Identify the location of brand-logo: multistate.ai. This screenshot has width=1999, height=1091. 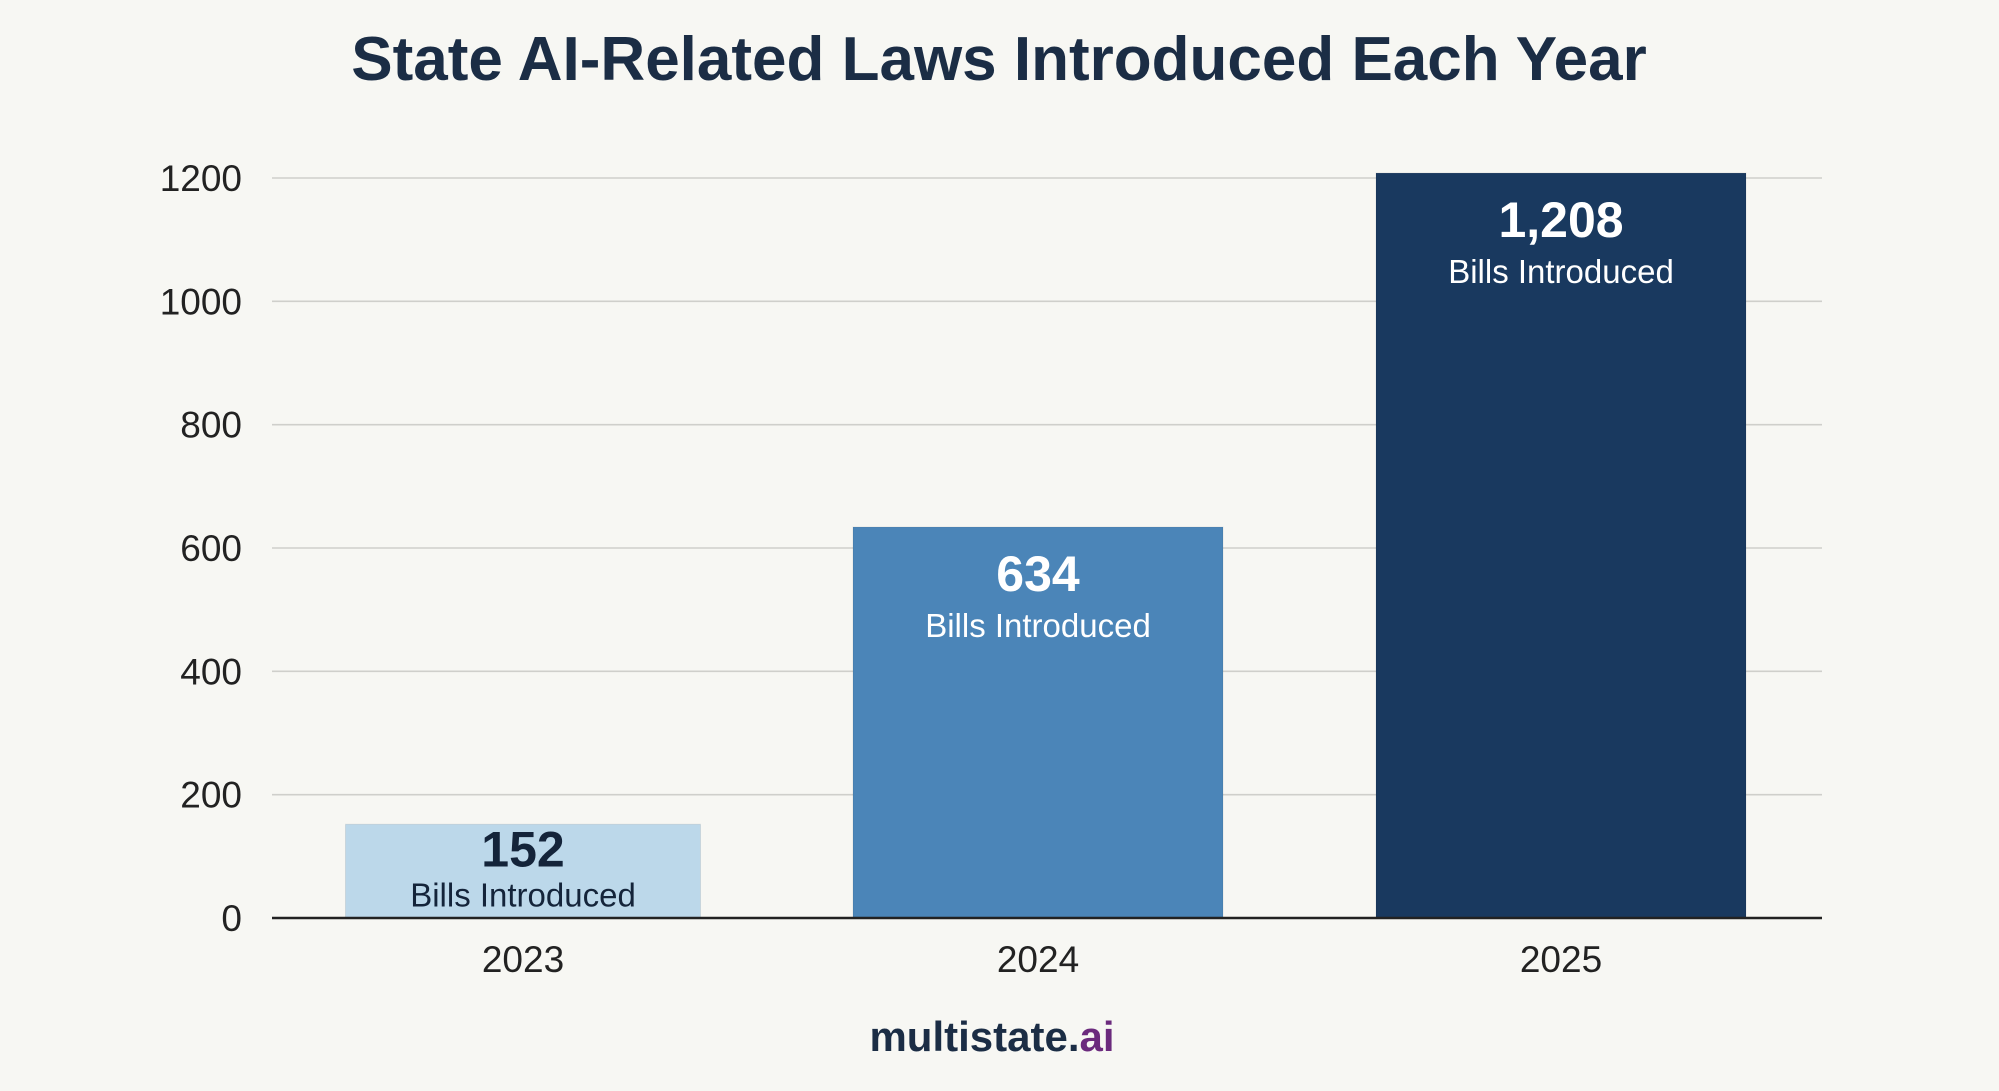
(991, 1036).